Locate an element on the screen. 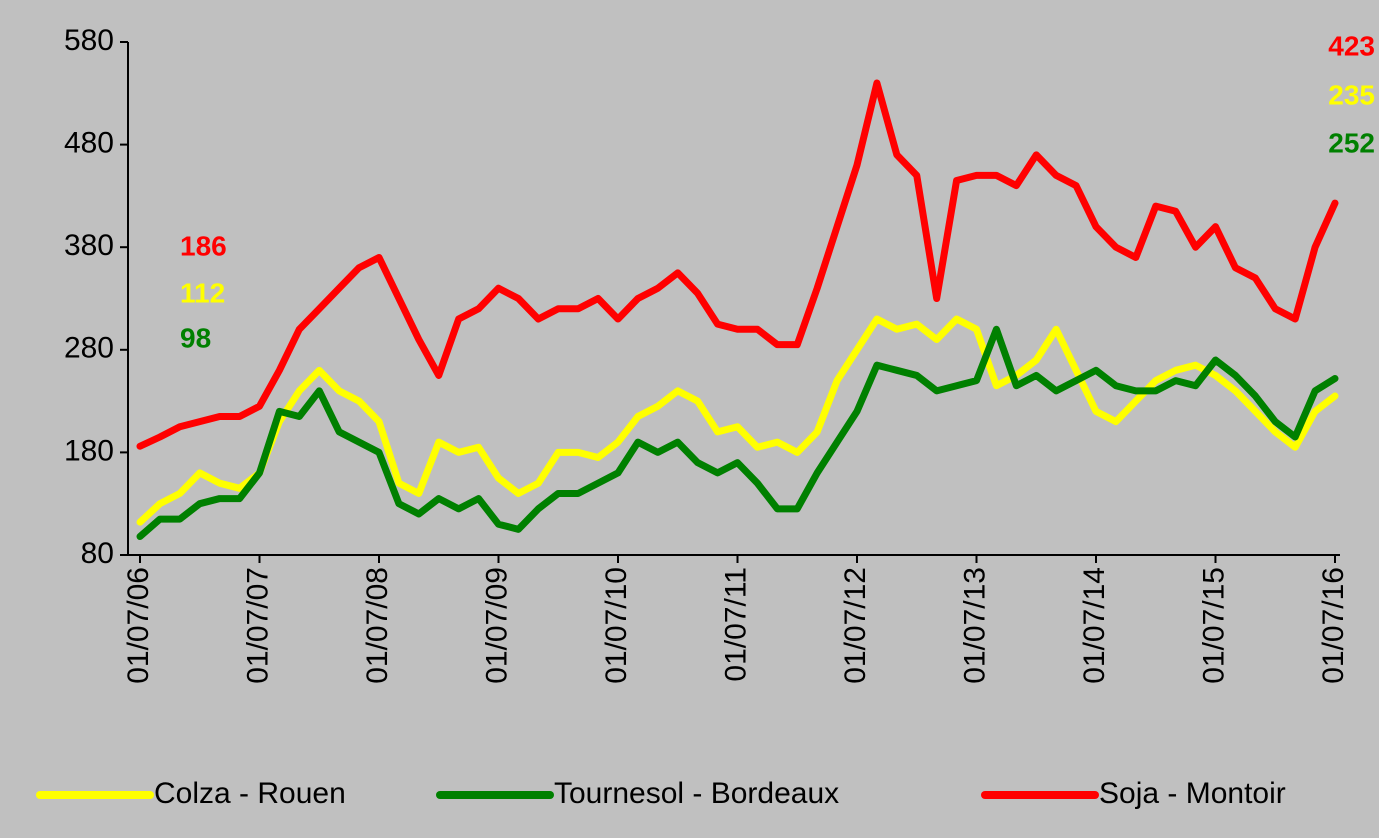  annotation: 423 is located at coordinates (1351, 45).